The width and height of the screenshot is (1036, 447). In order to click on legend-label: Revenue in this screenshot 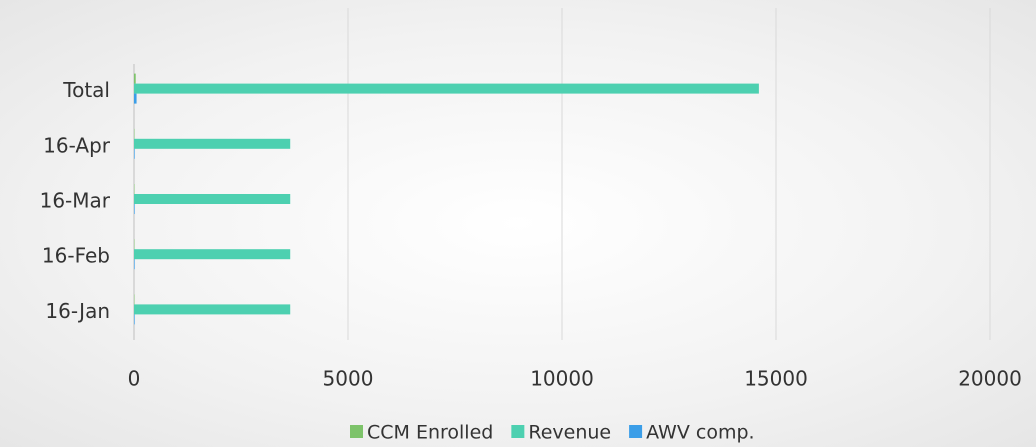, I will do `click(569, 433)`.